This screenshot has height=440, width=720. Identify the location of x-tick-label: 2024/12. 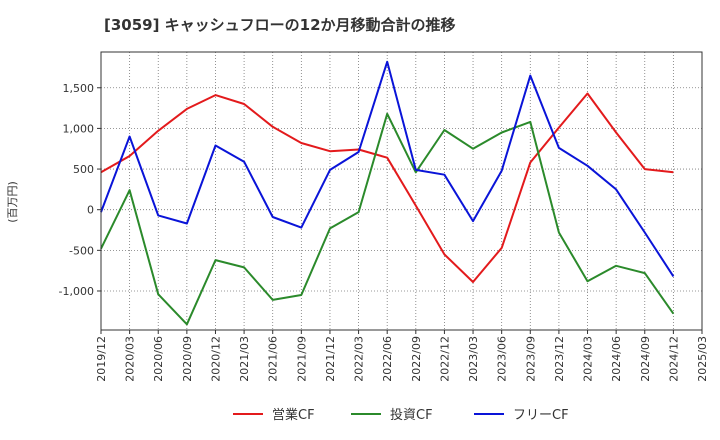
(673, 359).